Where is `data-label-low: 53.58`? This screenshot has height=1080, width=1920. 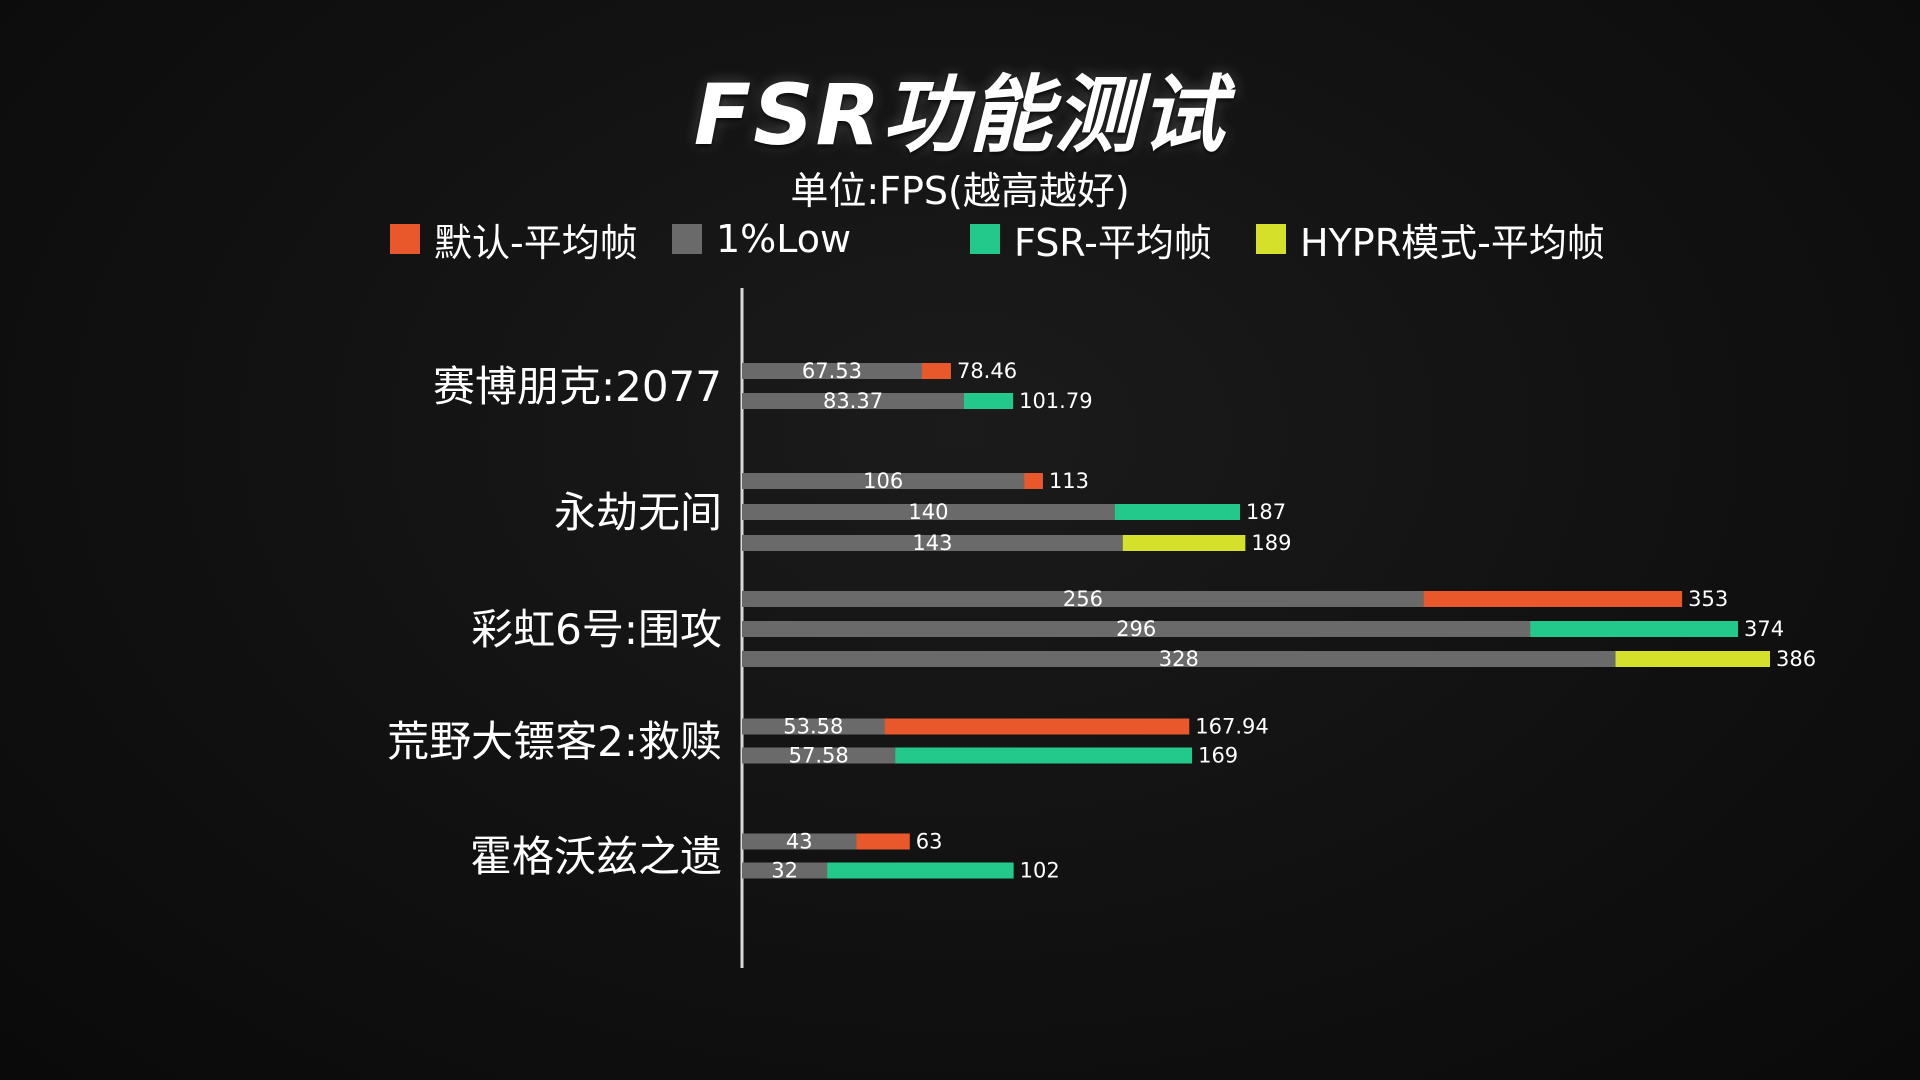 data-label-low: 53.58 is located at coordinates (813, 727).